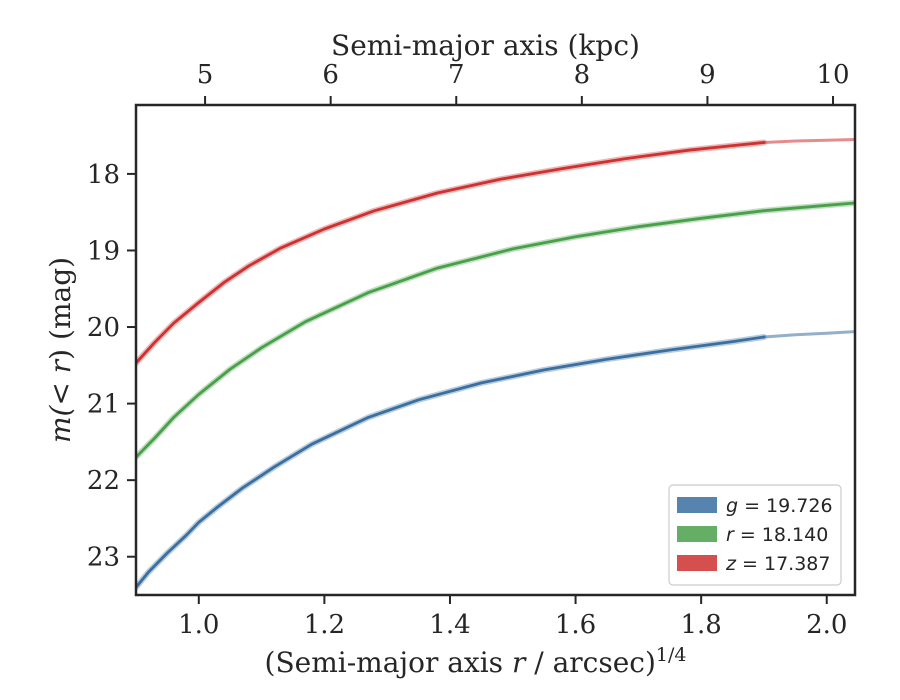 The image size is (900, 700). What do you see at coordinates (103, 328) in the screenshot?
I see `y-tick-label: 20` at bounding box center [103, 328].